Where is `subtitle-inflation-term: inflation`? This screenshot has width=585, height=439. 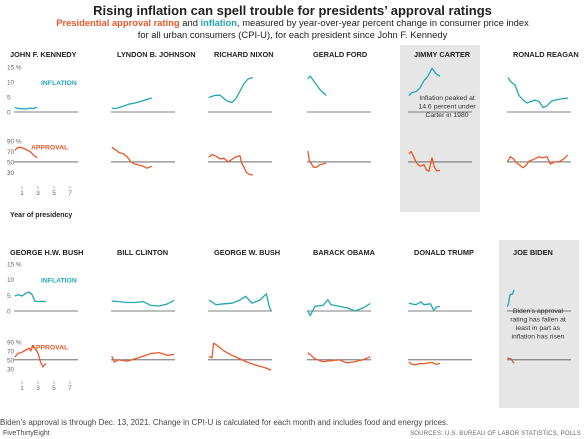 subtitle-inflation-term: inflation is located at coordinates (218, 22).